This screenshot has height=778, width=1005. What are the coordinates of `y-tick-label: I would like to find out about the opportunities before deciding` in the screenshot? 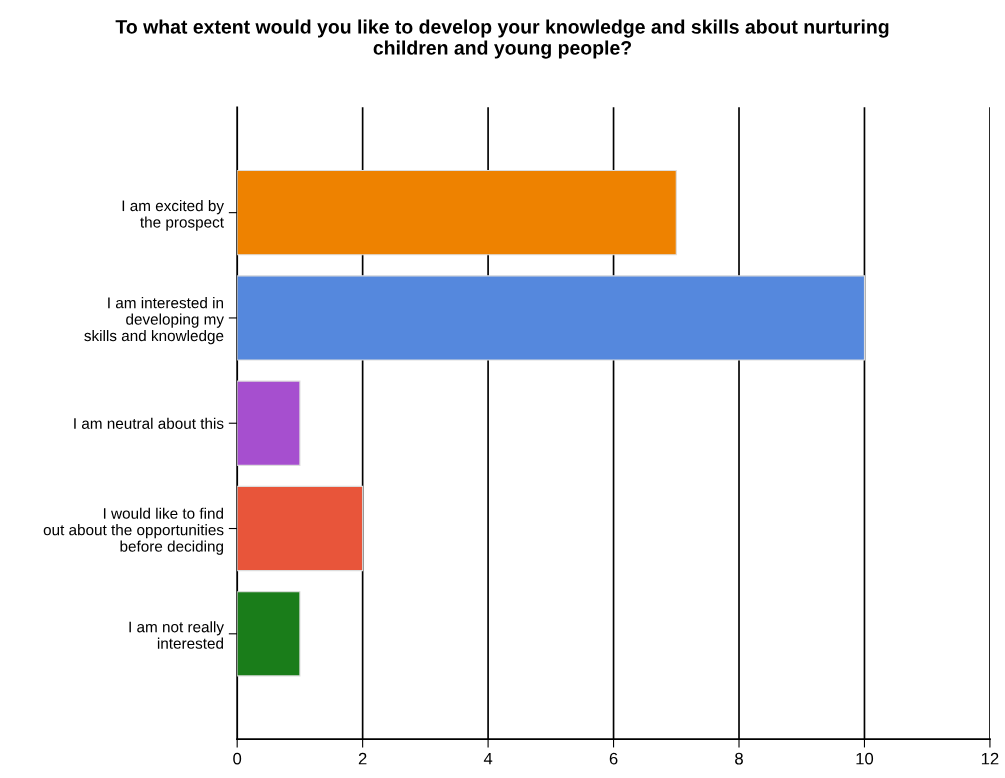 It's located at (133, 531).